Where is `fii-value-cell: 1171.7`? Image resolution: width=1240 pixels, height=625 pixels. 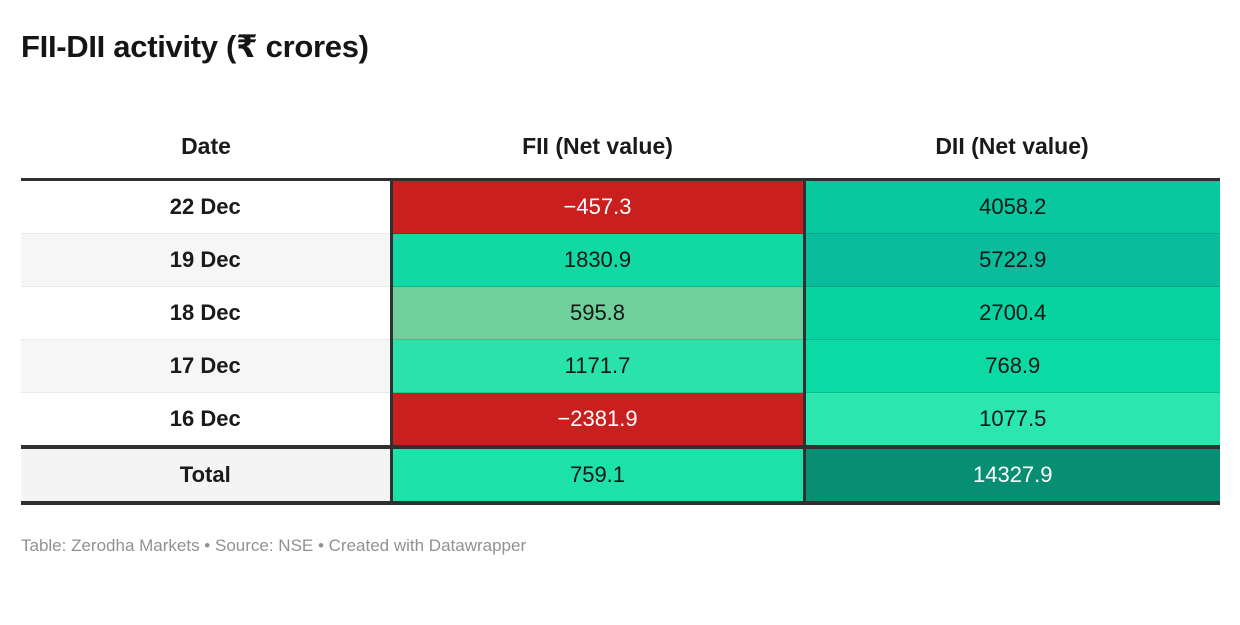 fii-value-cell: 1171.7 is located at coordinates (597, 366).